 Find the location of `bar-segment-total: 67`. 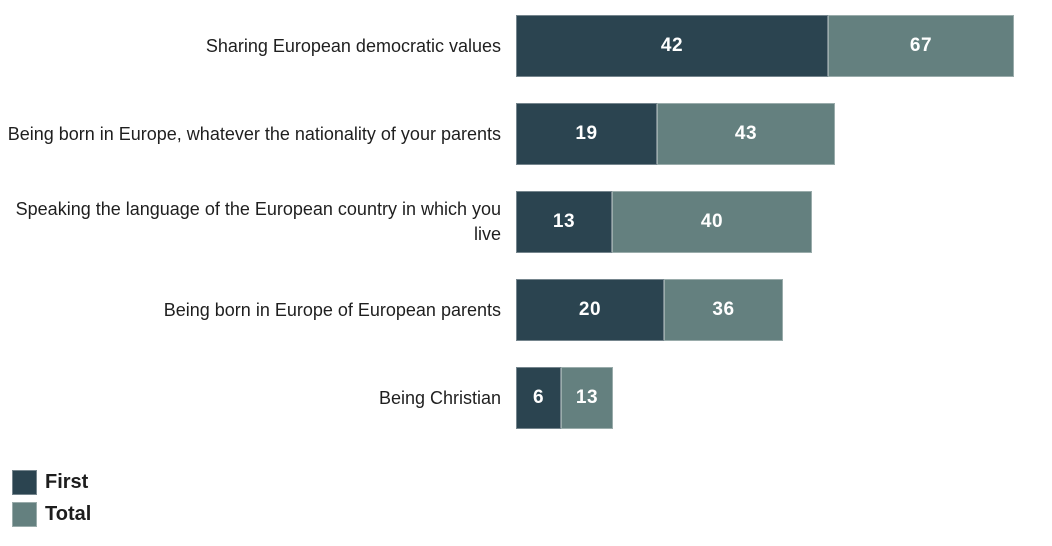

bar-segment-total: 67 is located at coordinates (921, 46).